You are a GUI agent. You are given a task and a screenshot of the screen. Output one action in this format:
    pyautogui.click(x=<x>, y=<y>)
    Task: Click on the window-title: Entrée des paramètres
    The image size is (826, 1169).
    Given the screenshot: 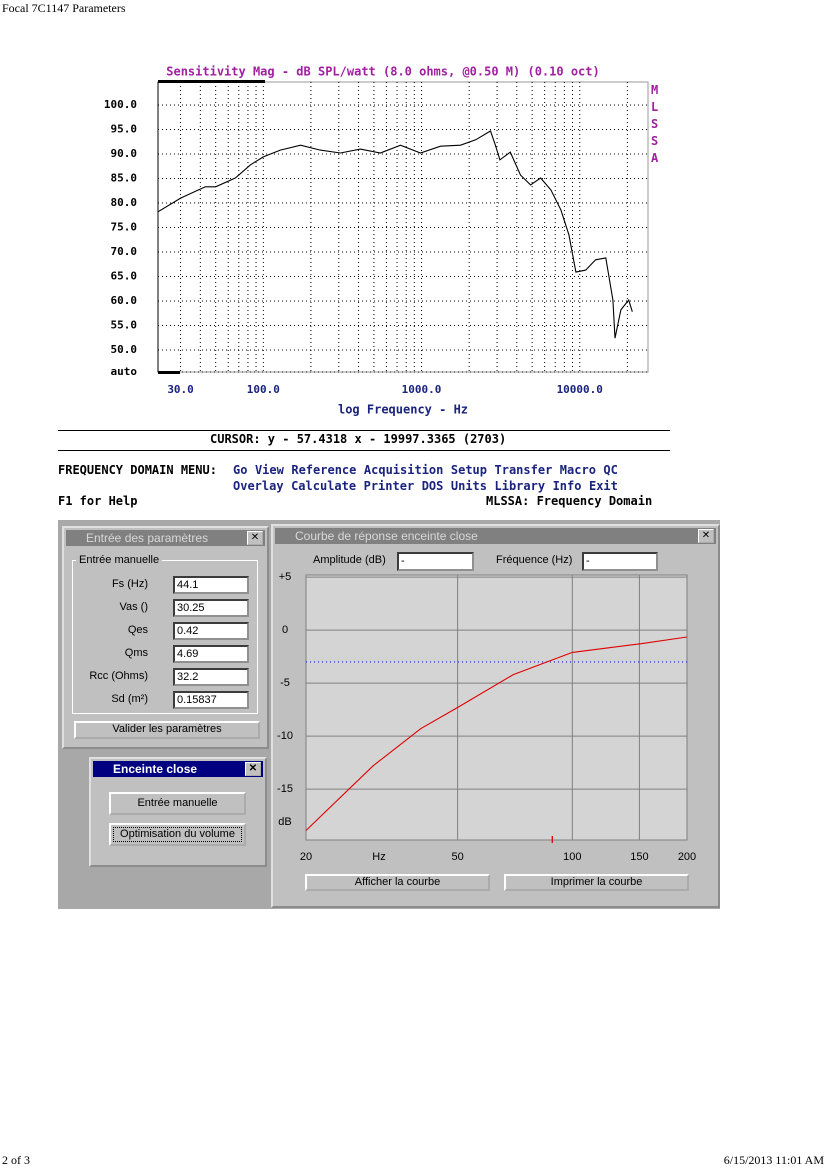 What is the action you would take?
    pyautogui.click(x=147, y=538)
    